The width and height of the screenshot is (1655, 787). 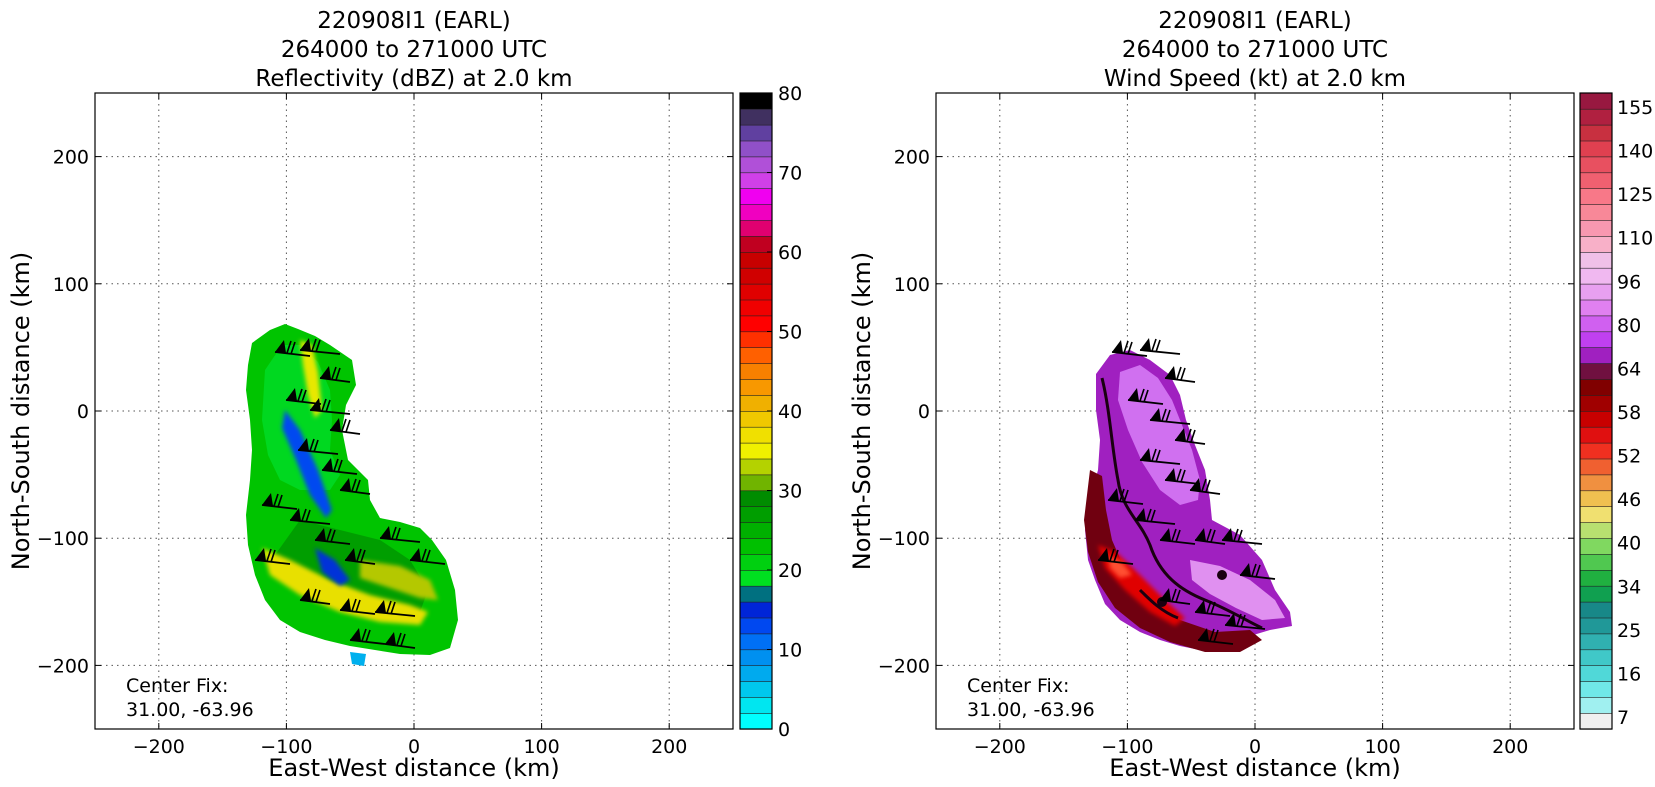 What do you see at coordinates (1255, 50) in the screenshot?
I see `chart-title-line-2: 264000 to 271000 UTC` at bounding box center [1255, 50].